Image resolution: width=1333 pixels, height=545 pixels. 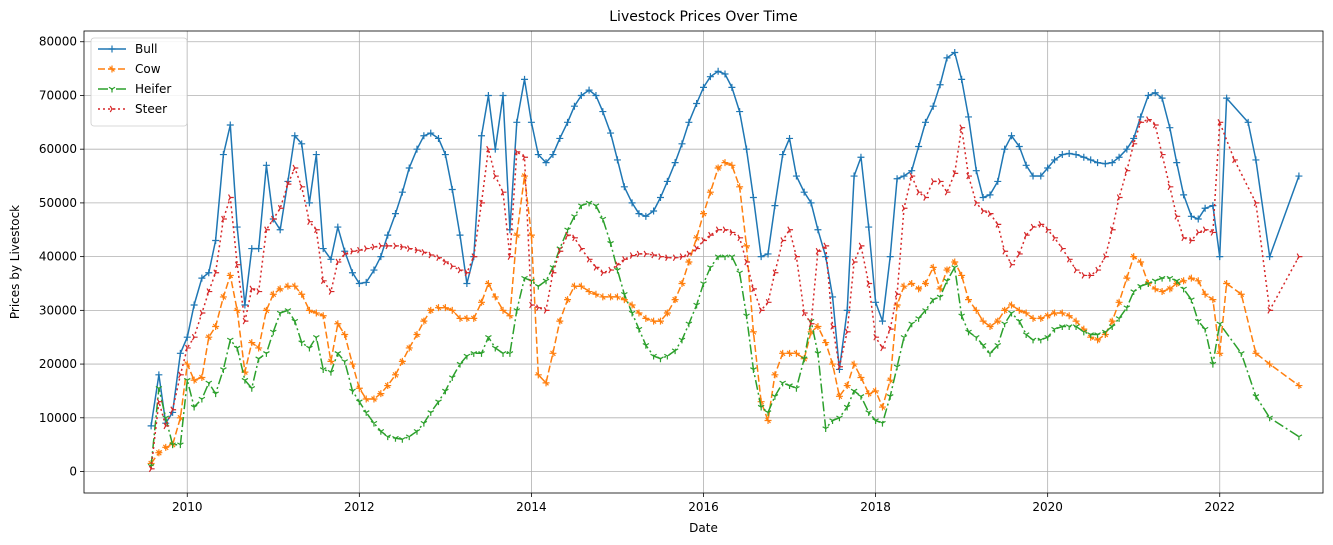 What do you see at coordinates (58, 257) in the screenshot?
I see `y-tick-label: 40000` at bounding box center [58, 257].